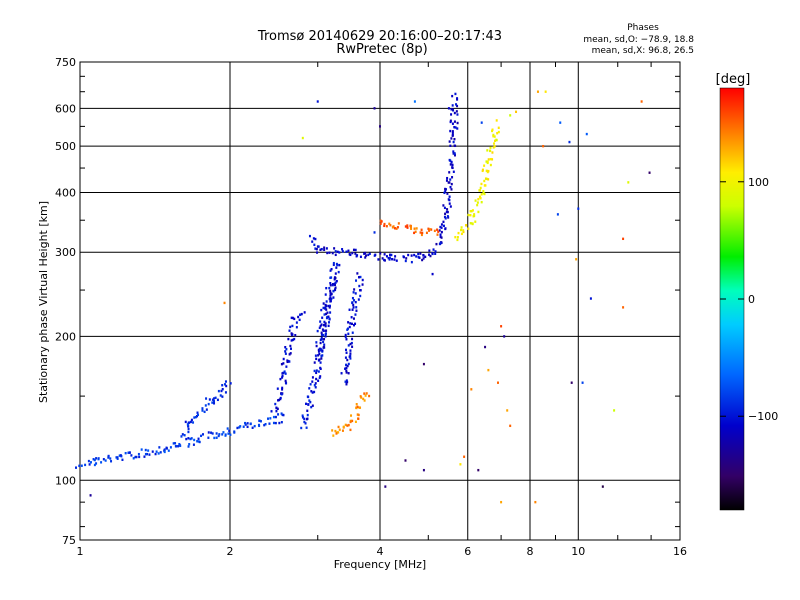 This screenshot has height=600, width=800. Describe the element at coordinates (638, 40) in the screenshot. I see `phase-box-line1: mean, sd,O: −78.9, 18.8` at that location.